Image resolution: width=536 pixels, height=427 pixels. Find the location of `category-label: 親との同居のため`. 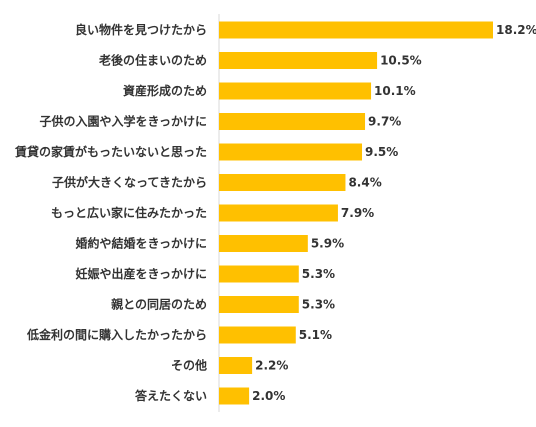

category-label: 親との同居のため is located at coordinates (159, 304).